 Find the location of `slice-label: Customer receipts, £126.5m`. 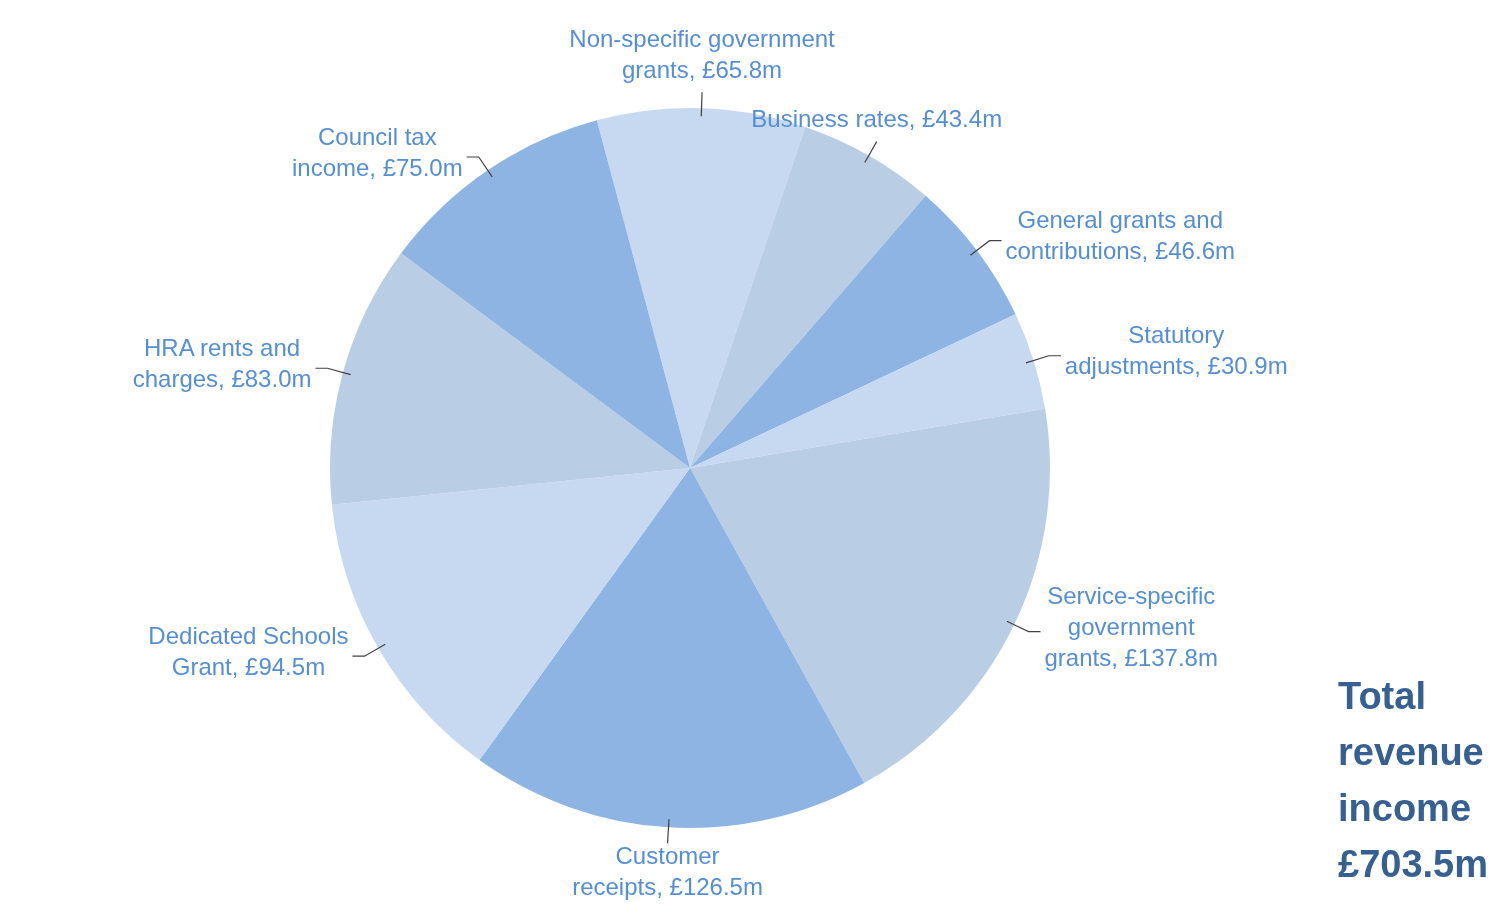

slice-label: Customer receipts, £126.5m is located at coordinates (667, 870).